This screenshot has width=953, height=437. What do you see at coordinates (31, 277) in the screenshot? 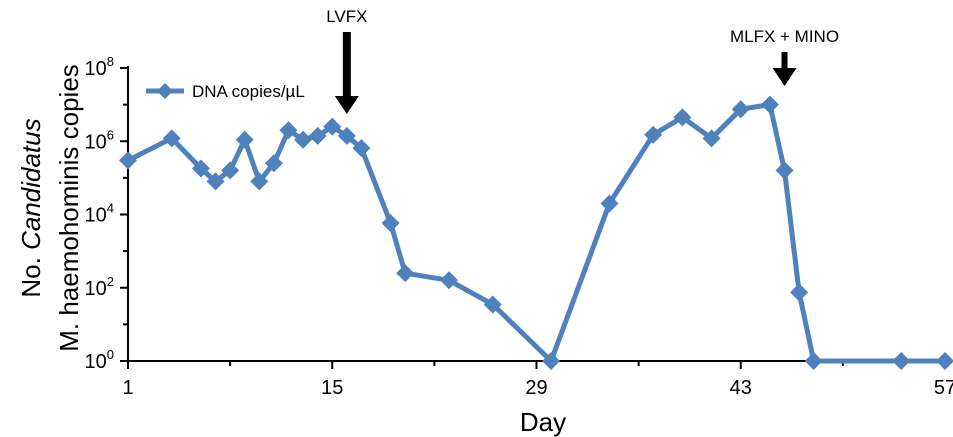
I see `y-axis-title-prefix: No.` at bounding box center [31, 277].